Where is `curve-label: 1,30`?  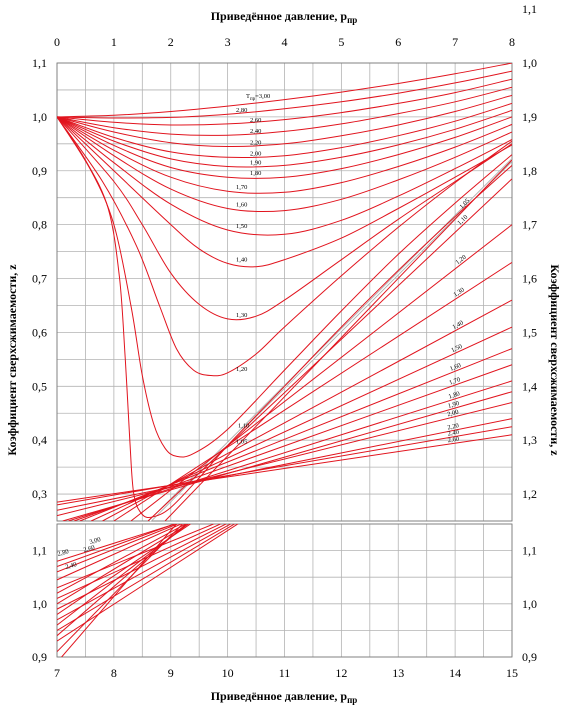
curve-label: 1,30 is located at coordinates (241, 315).